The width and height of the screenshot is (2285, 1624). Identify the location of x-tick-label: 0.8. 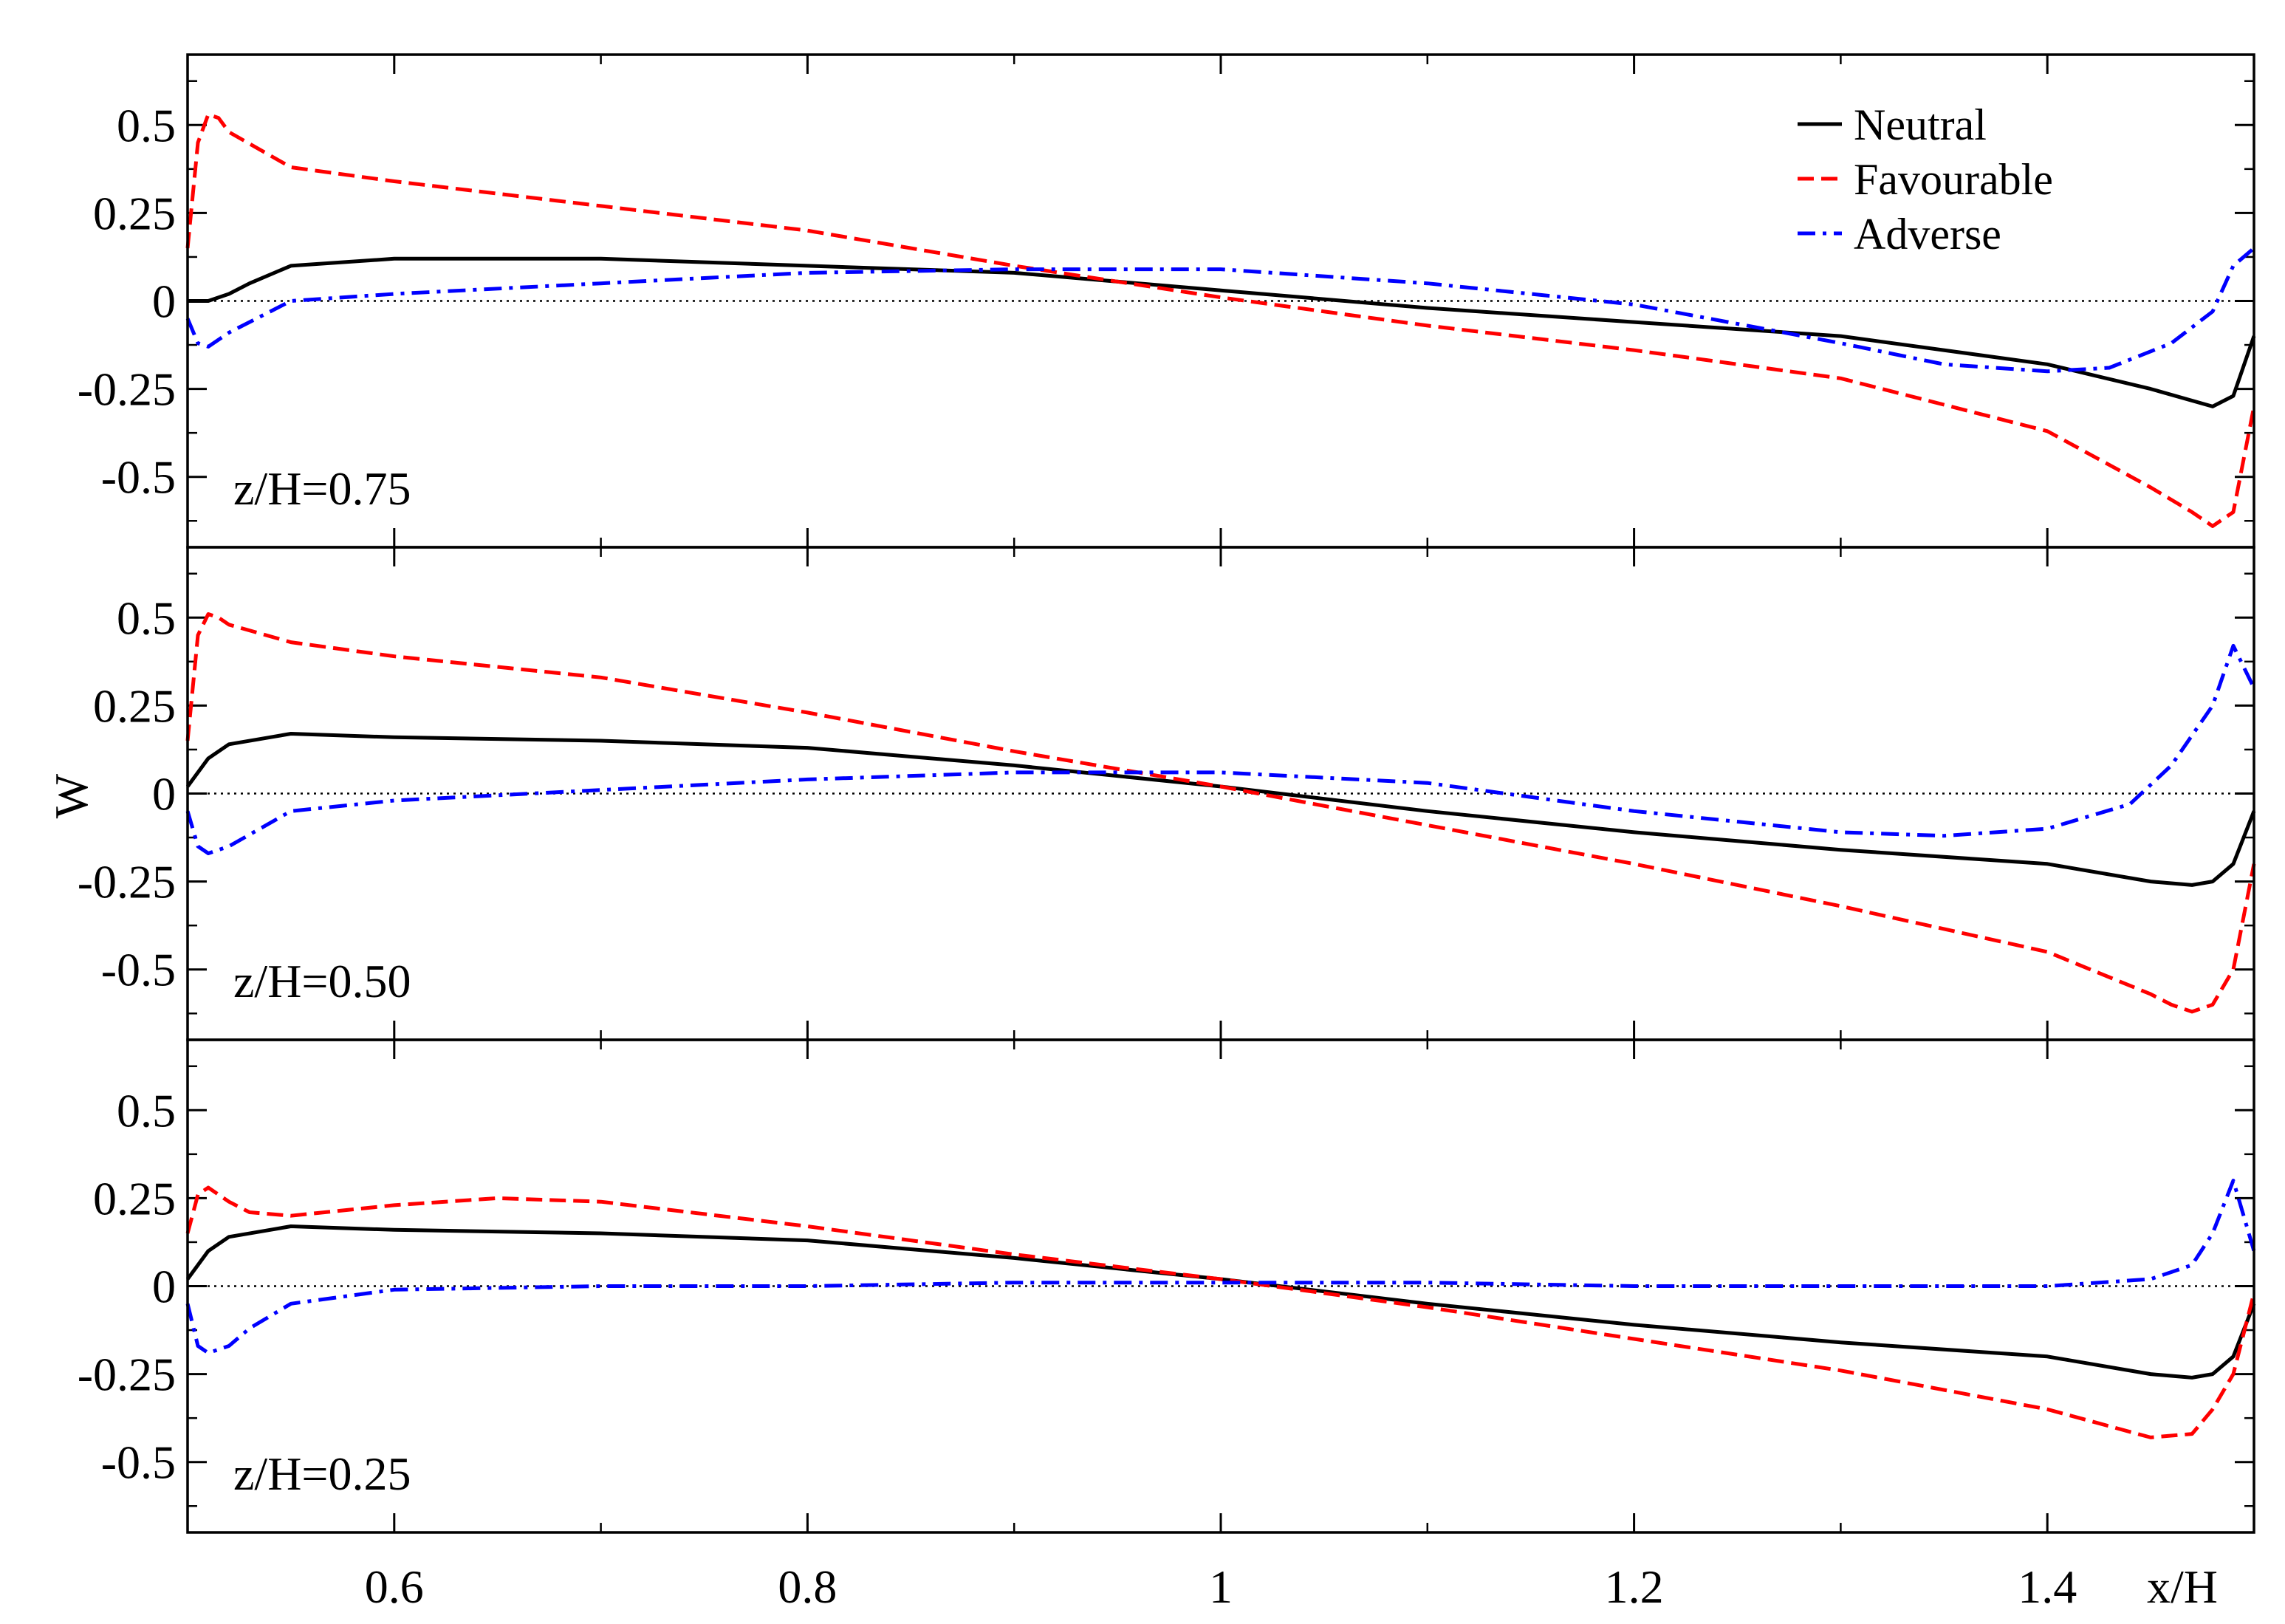
(807, 1587).